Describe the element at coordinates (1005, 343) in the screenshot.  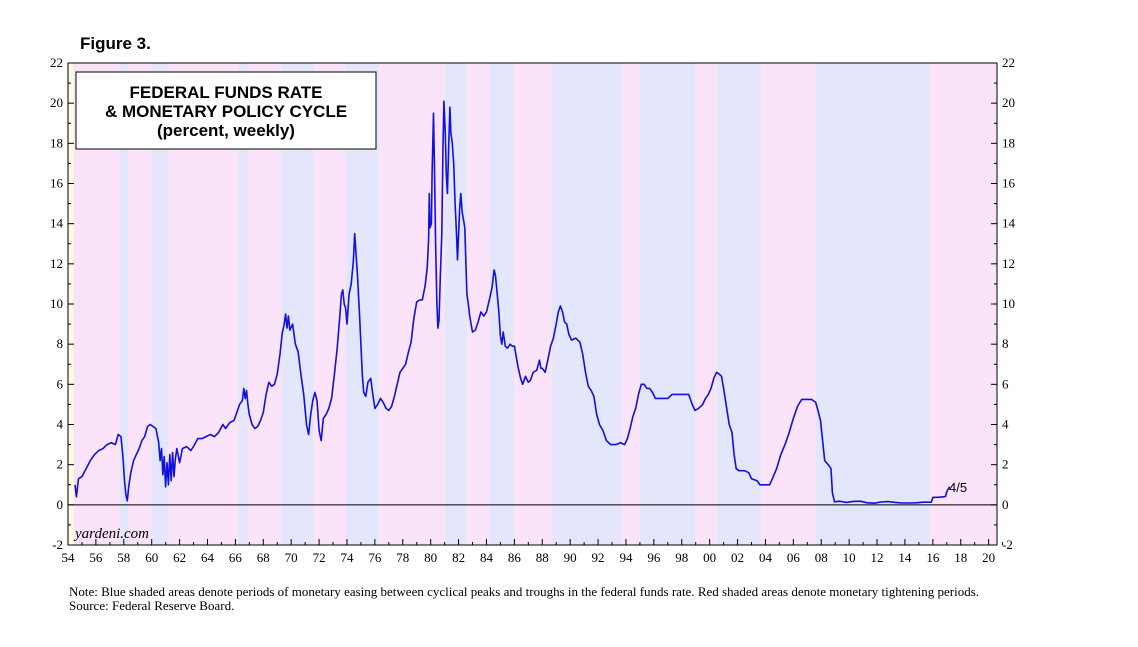
I see `y-tick-label-right: 8` at that location.